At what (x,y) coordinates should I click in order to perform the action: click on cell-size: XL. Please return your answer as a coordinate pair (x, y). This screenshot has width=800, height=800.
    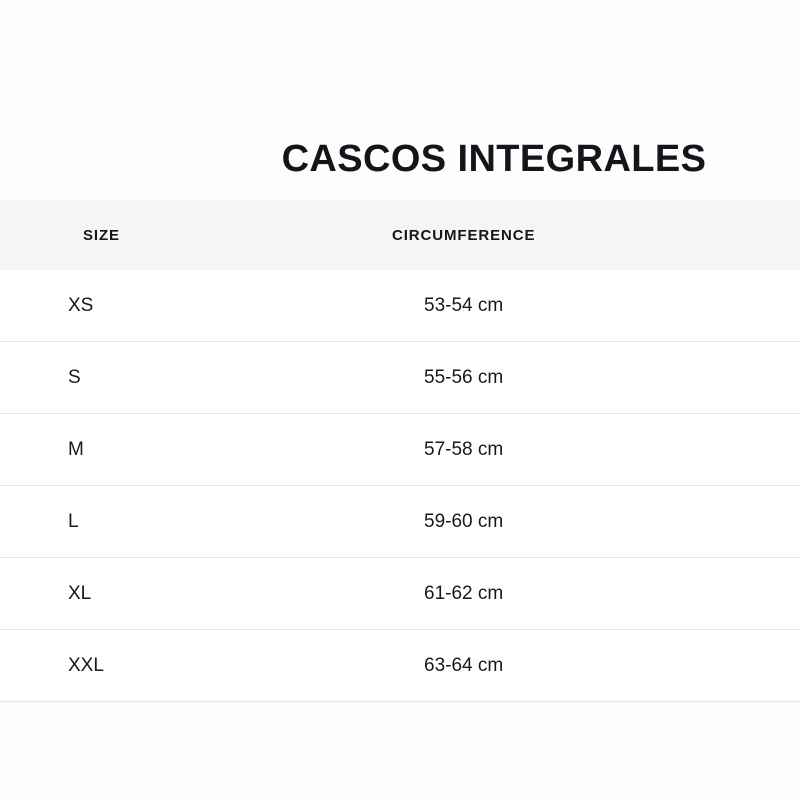
    Looking at the image, I should click on (165, 593).